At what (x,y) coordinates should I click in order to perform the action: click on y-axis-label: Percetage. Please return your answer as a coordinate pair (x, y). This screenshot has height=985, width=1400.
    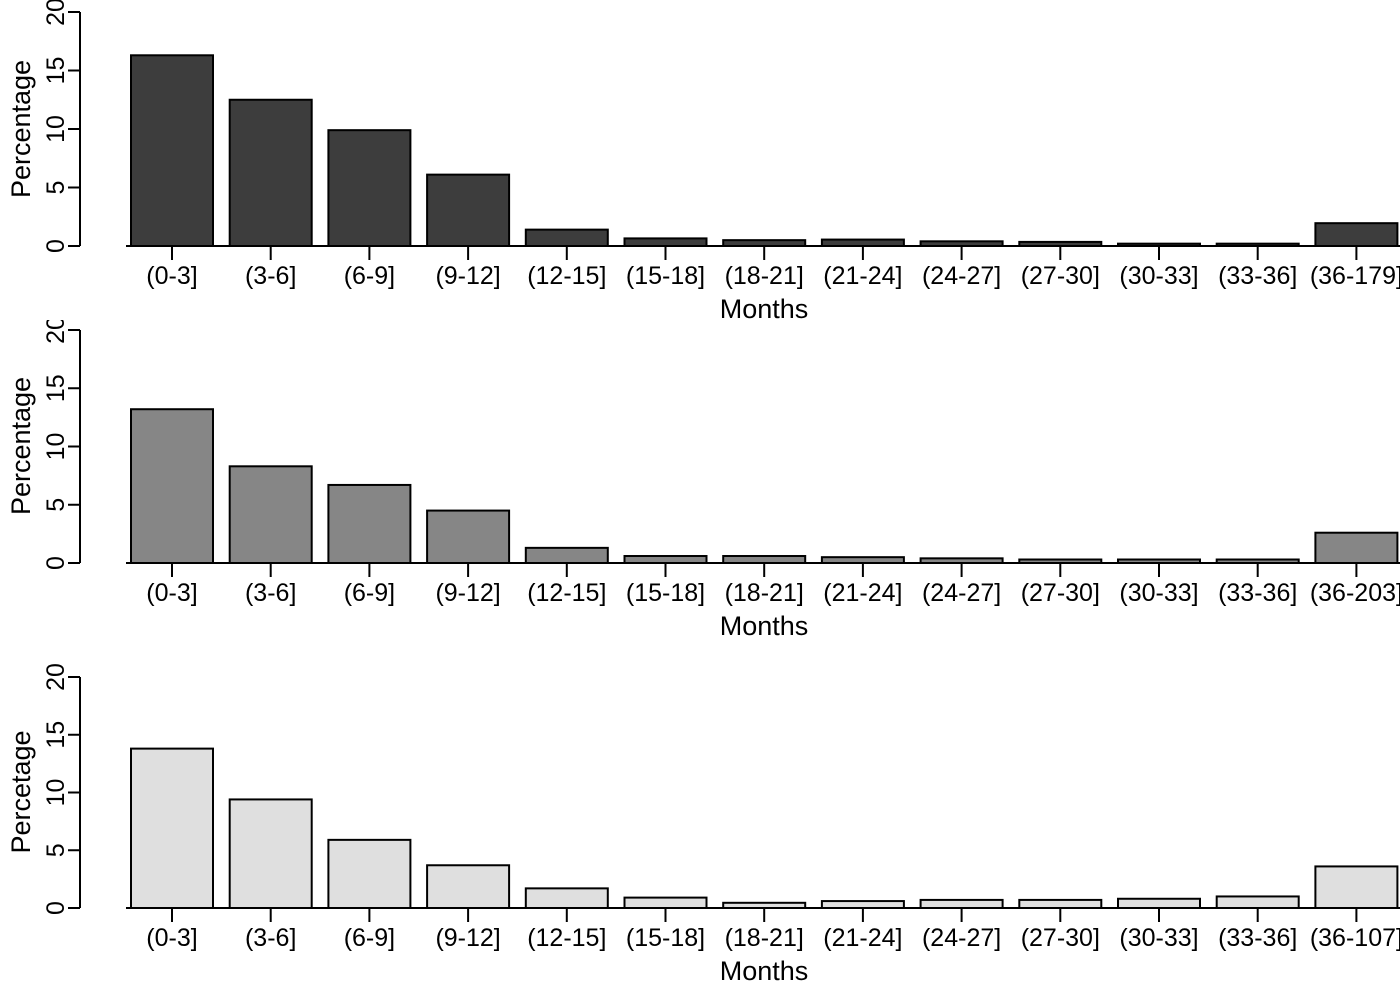
    Looking at the image, I should click on (21, 791).